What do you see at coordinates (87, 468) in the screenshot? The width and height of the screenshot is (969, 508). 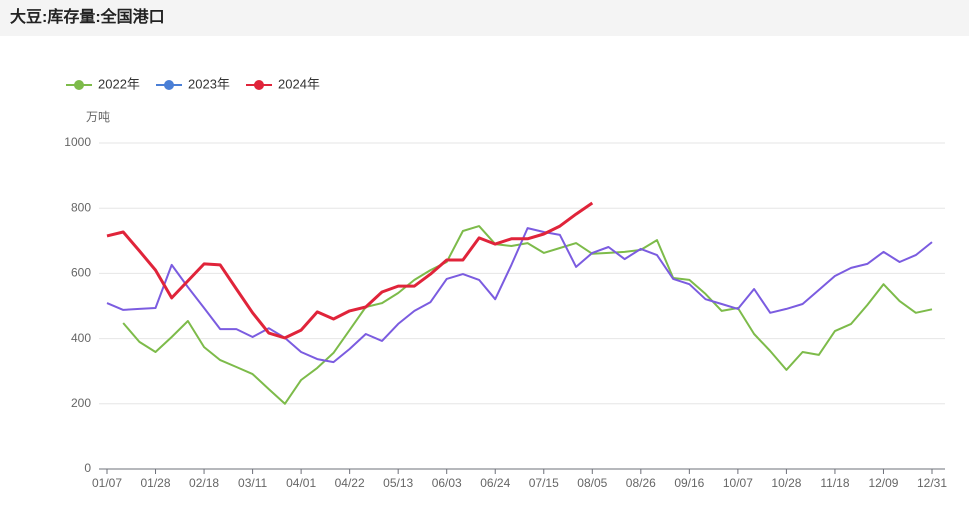 I see `y-tick-label: 0` at bounding box center [87, 468].